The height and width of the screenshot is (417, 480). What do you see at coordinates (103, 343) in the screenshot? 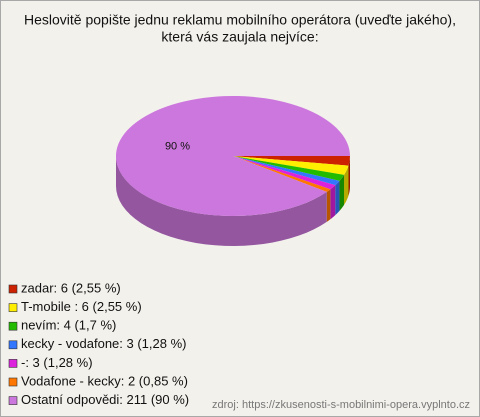
I see `legend-label: kecky - vodafone: 3 (1,28 %)` at bounding box center [103, 343].